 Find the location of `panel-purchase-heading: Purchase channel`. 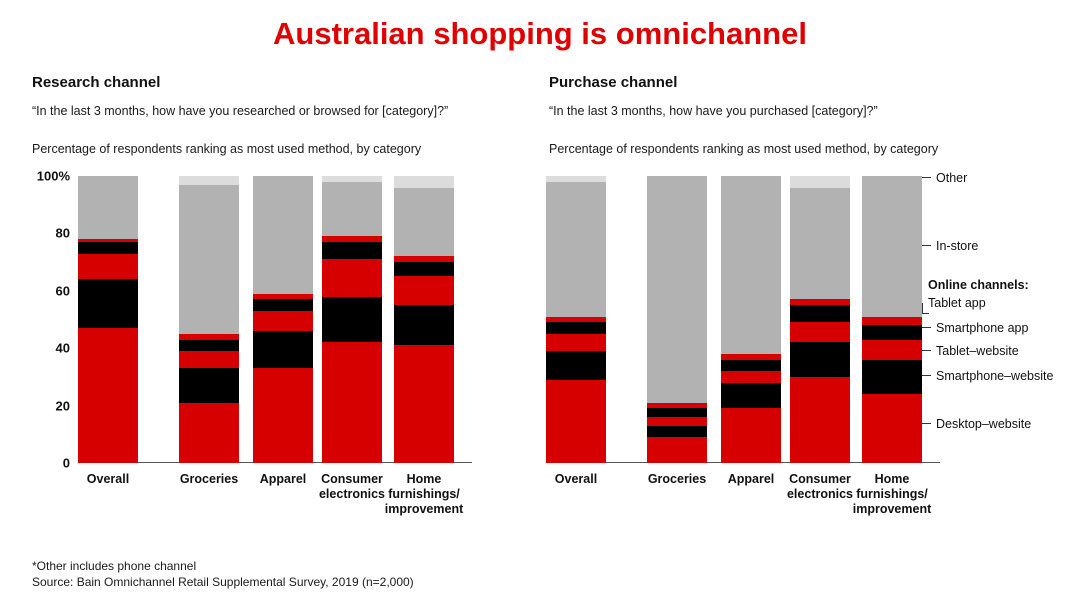

panel-purchase-heading: Purchase channel is located at coordinates (613, 82).